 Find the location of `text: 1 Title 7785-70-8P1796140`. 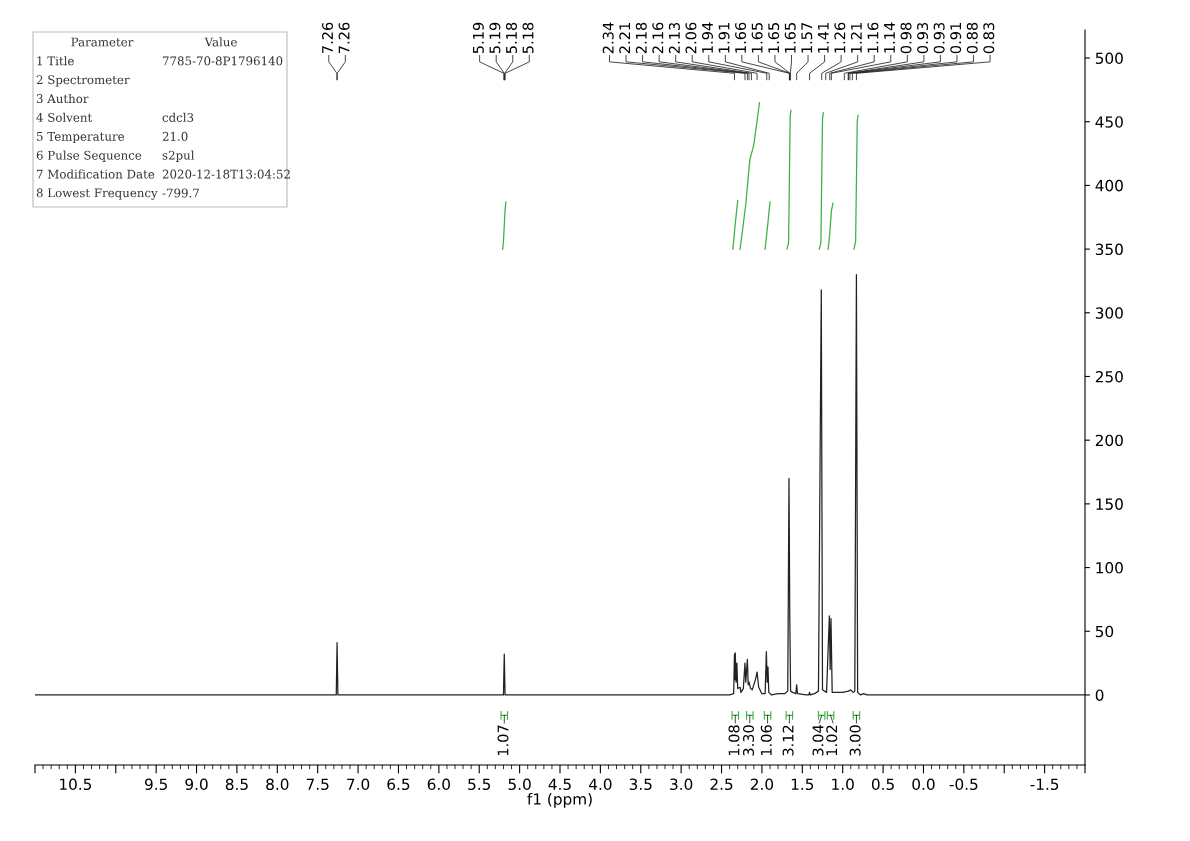

text: 1 Title 7785-70-8P1796140 is located at coordinates (160, 61).